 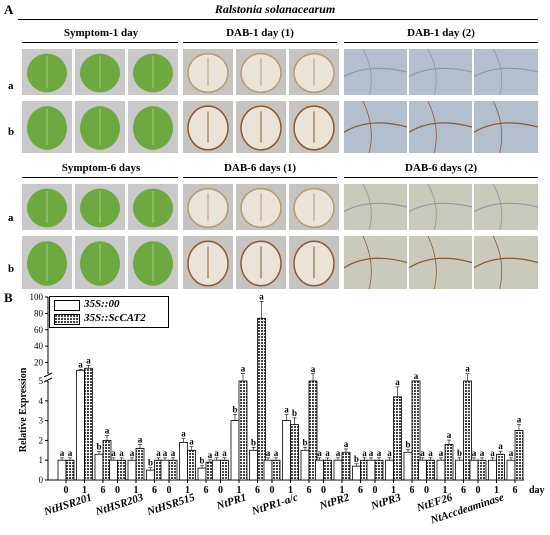 What do you see at coordinates (8, 297) in the screenshot?
I see `panel-b-label: B` at bounding box center [8, 297].